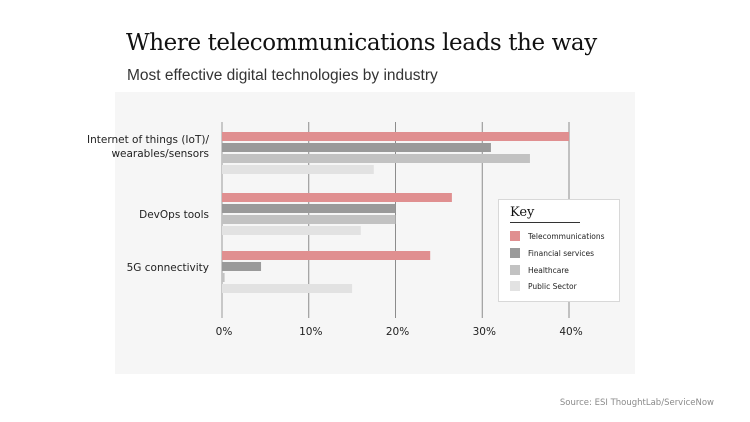  Describe the element at coordinates (515, 270) in the screenshot. I see `legend-swatch-healthcare` at that location.